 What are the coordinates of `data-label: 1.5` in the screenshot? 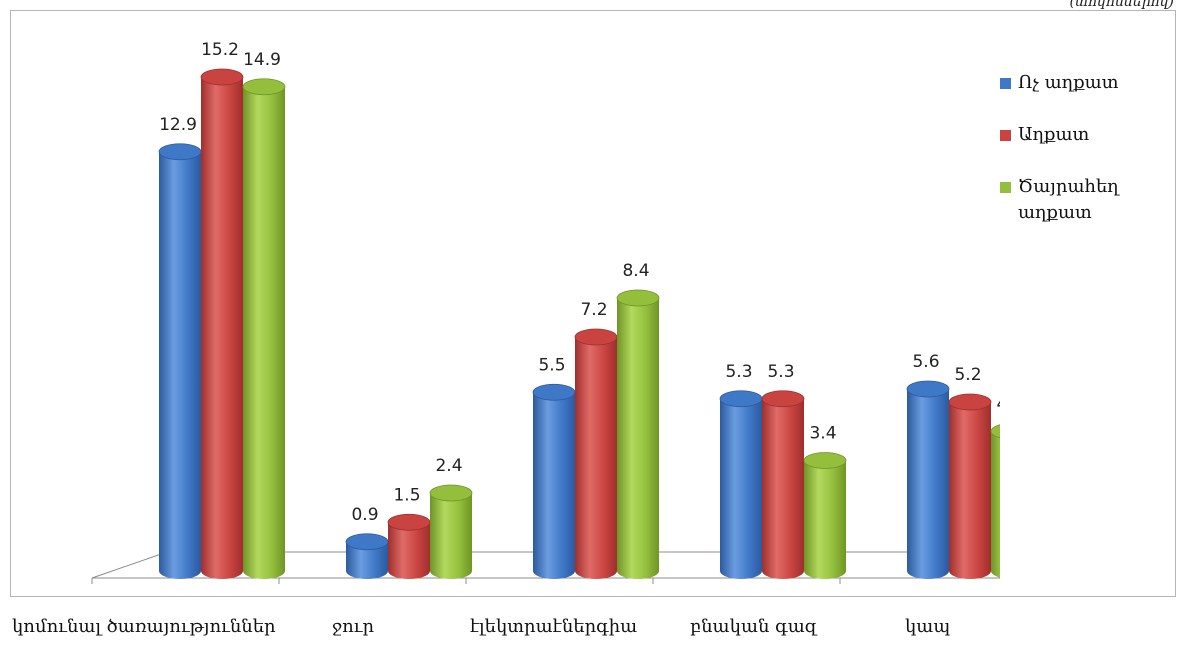 It's located at (406, 495).